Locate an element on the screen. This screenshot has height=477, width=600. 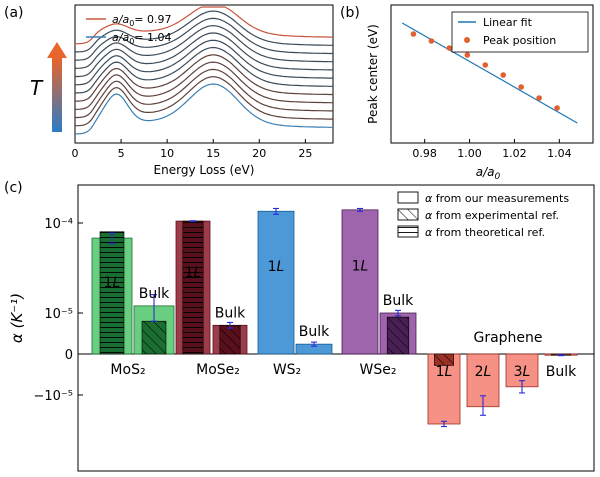
legend-swatch-none is located at coordinates (408, 197).